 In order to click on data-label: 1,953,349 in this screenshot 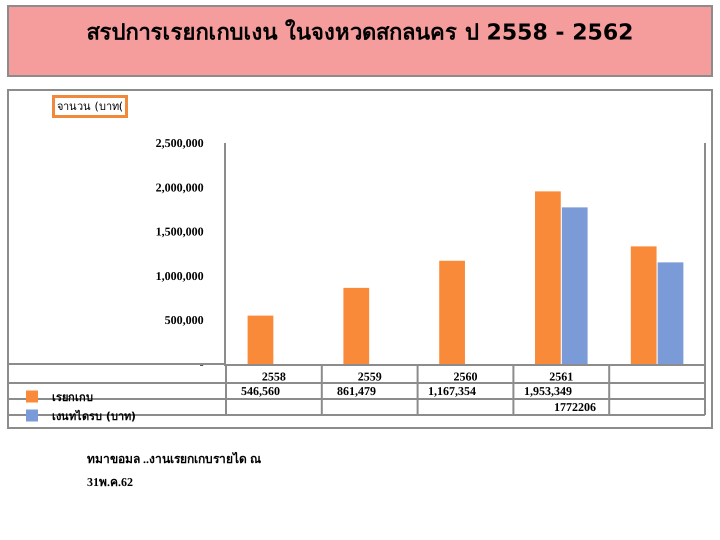, I will do `click(548, 391)`.